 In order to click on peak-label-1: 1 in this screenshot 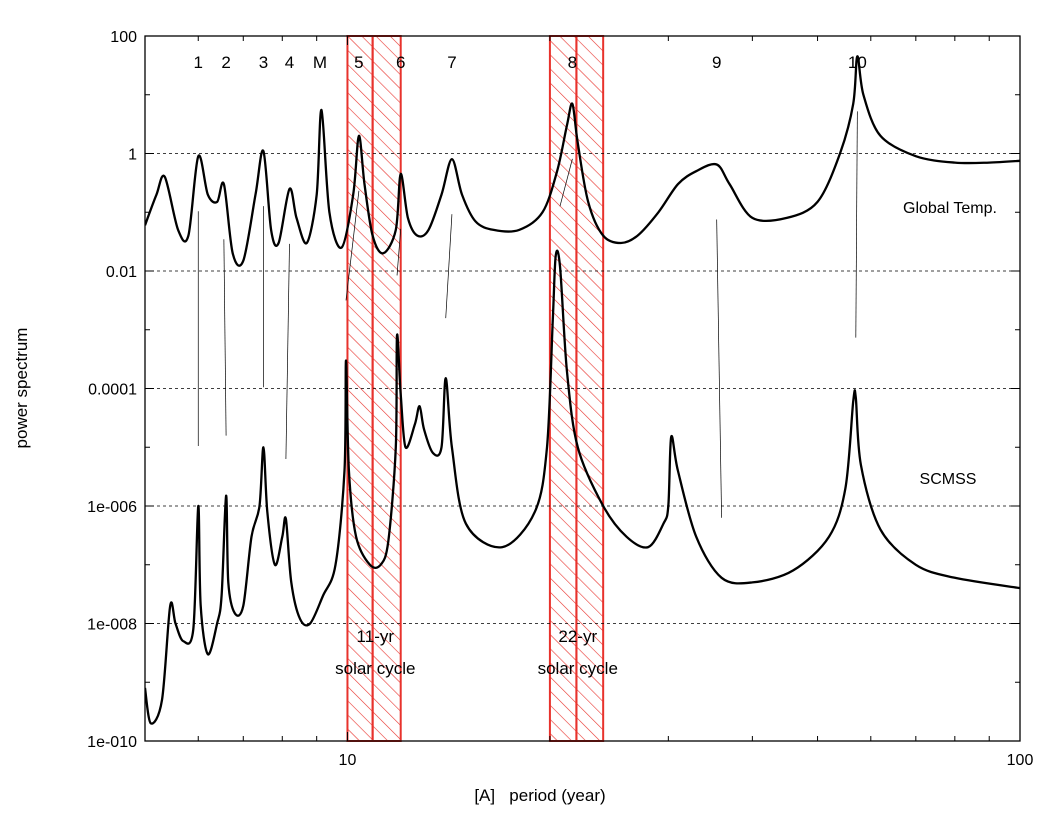, I will do `click(198, 62)`.